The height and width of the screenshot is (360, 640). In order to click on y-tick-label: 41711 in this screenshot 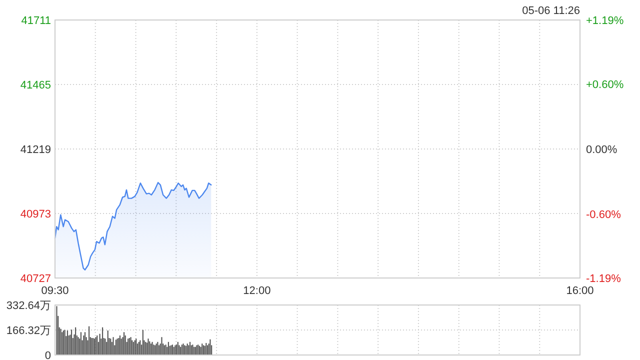, I will do `click(36, 21)`.